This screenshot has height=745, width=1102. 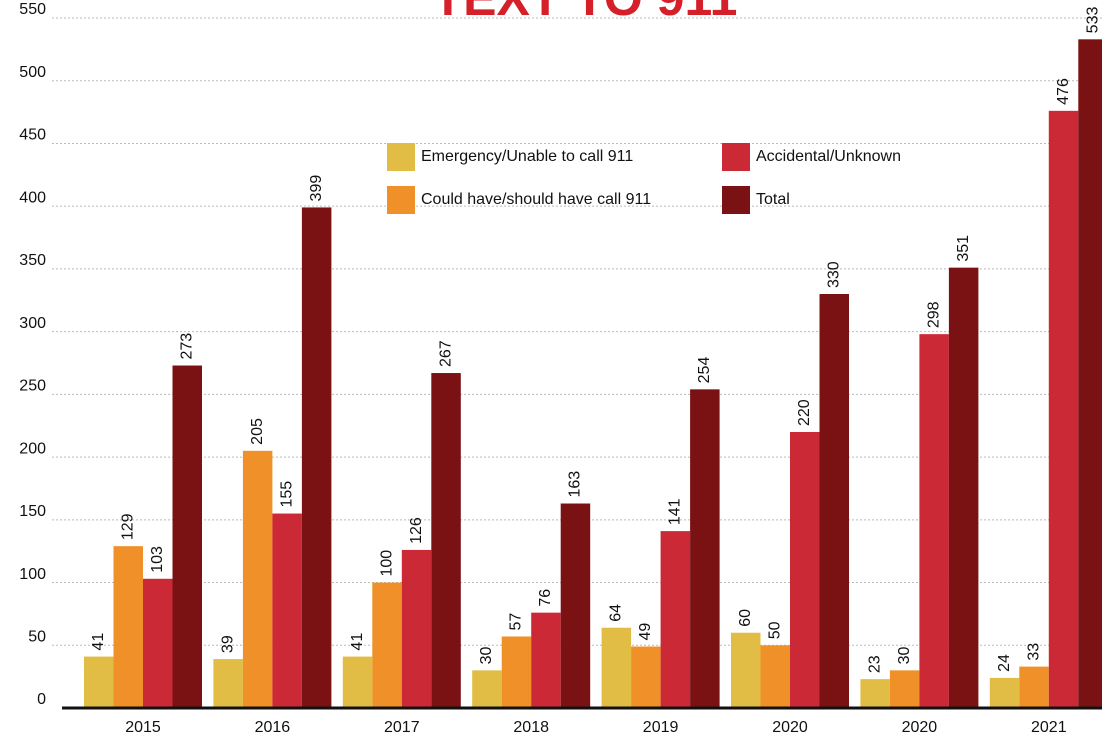 I want to click on value-label: 351, so click(x=963, y=248).